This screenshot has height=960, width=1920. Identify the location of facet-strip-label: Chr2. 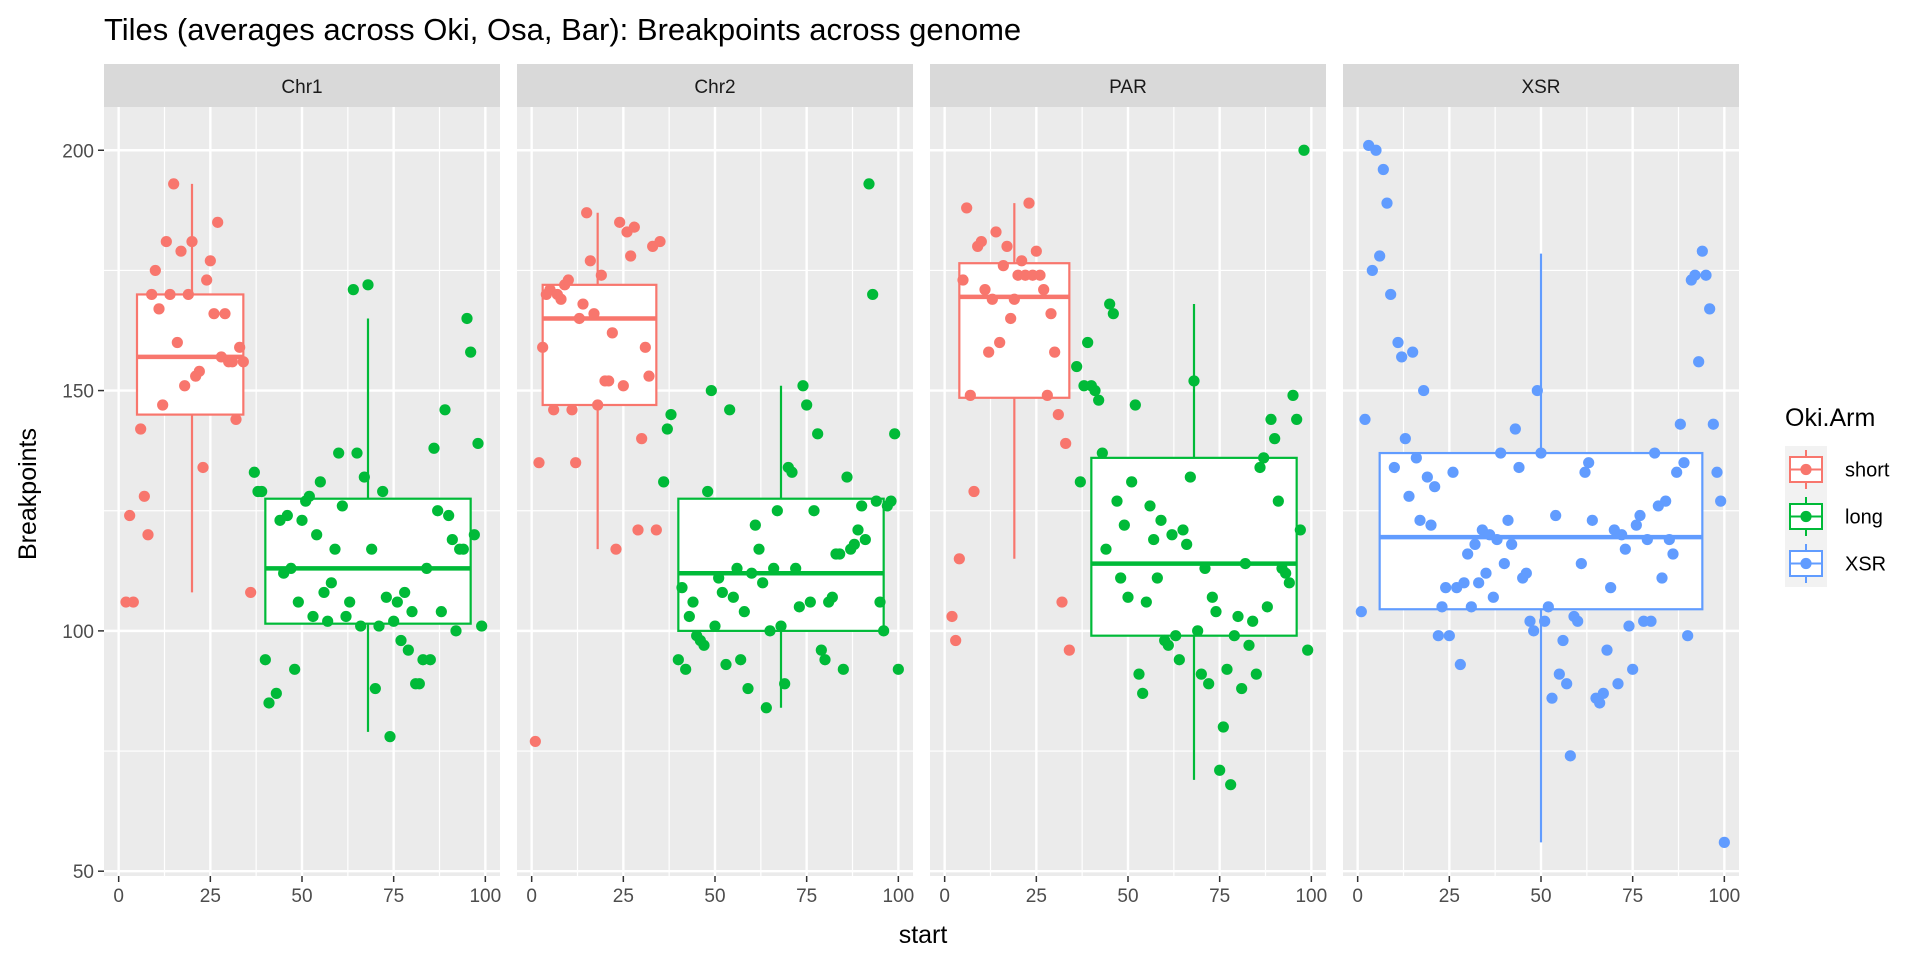
(714, 87).